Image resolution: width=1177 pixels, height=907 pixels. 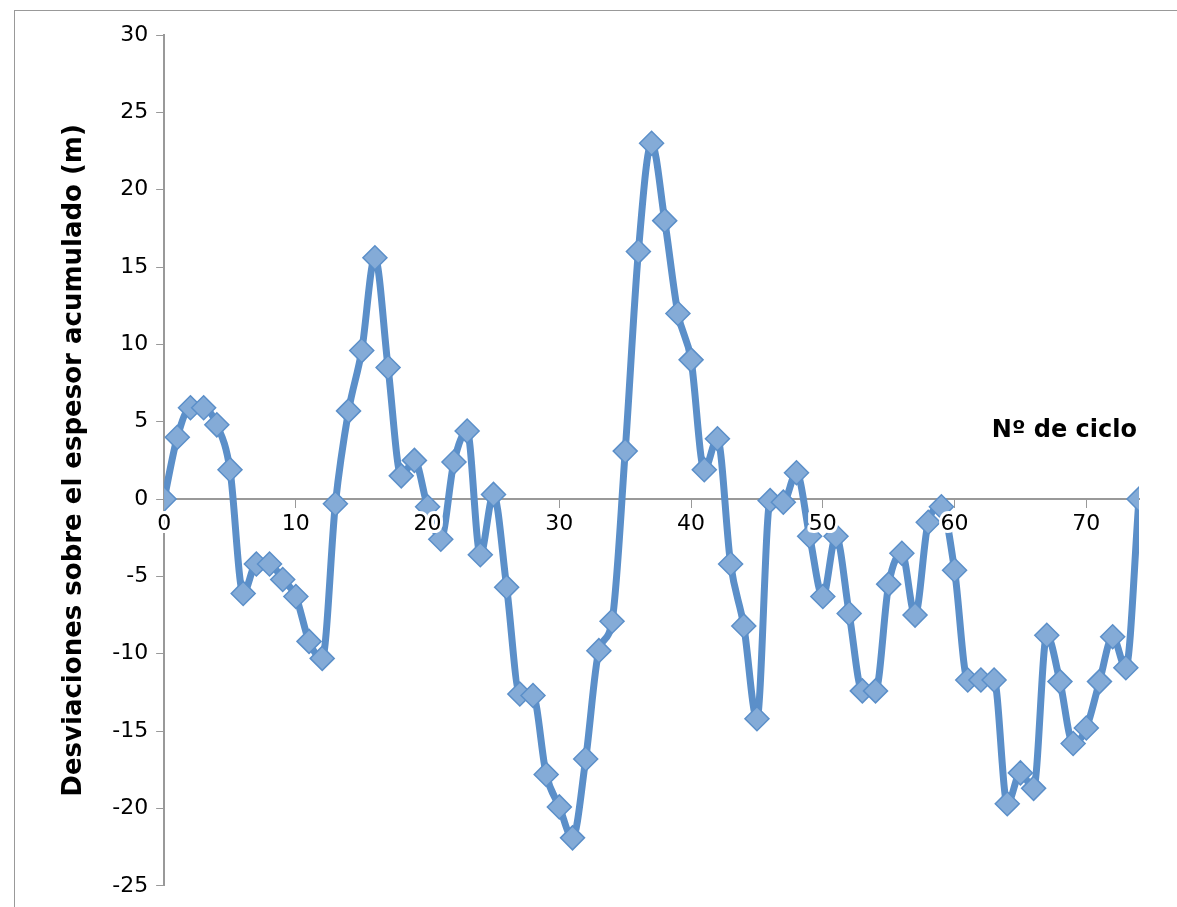 What do you see at coordinates (130, 652) in the screenshot?
I see `y-tick-label: -10` at bounding box center [130, 652].